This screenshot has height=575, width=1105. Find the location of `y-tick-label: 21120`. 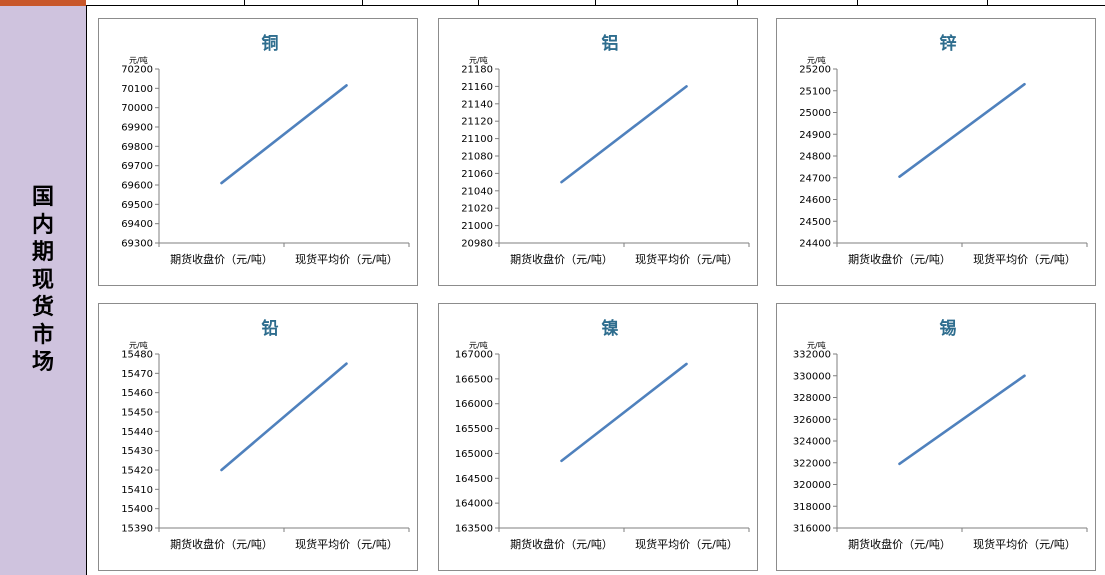

y-tick-label: 21120 is located at coordinates (477, 122).